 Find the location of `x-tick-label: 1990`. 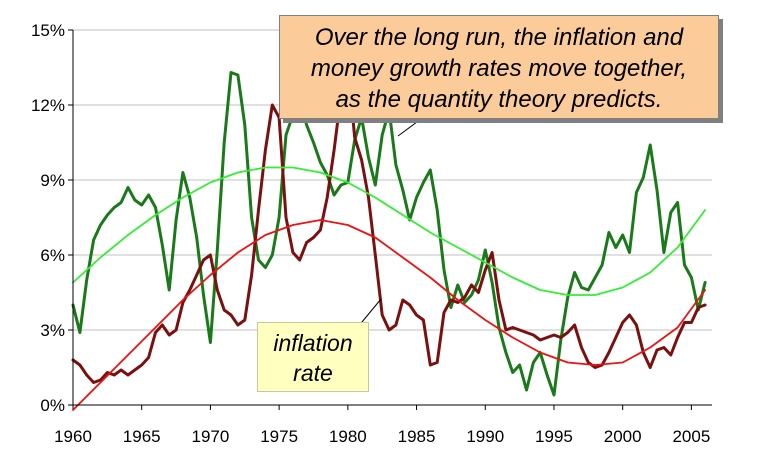

x-tick-label: 1990 is located at coordinates (485, 436).